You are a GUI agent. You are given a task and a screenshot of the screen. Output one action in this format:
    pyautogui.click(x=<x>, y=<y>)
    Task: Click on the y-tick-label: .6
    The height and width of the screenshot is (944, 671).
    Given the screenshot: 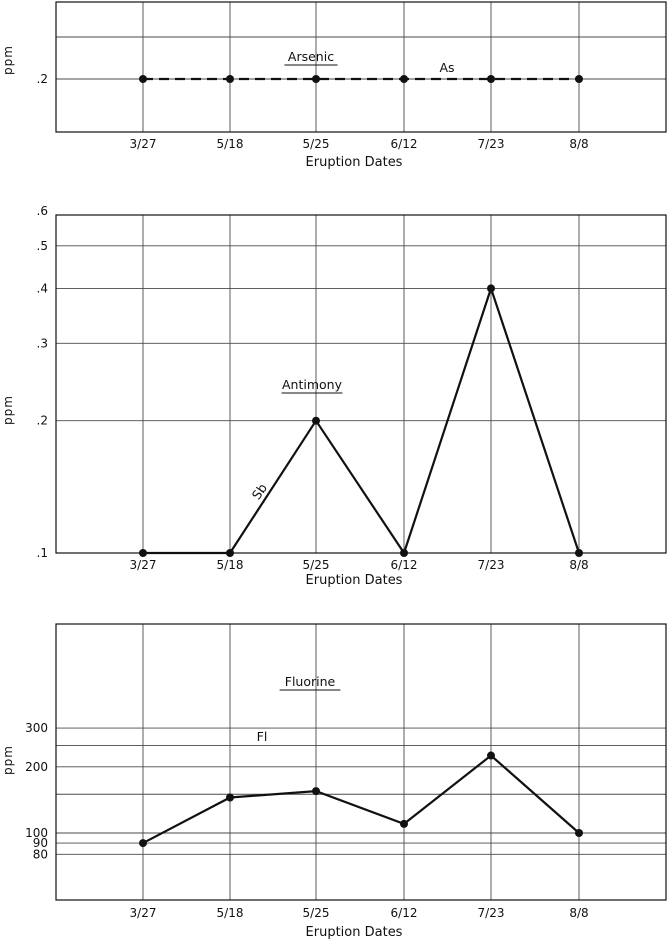 What is the action you would take?
    pyautogui.click(x=42, y=211)
    